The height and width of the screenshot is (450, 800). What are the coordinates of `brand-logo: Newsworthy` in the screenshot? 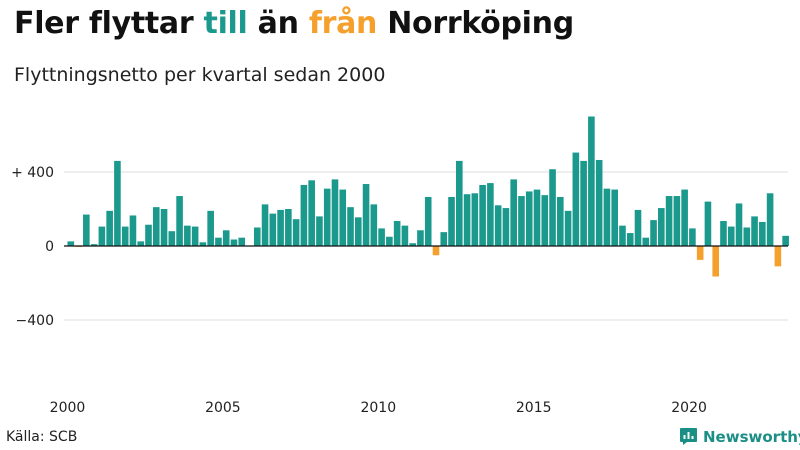 It's located at (739, 436).